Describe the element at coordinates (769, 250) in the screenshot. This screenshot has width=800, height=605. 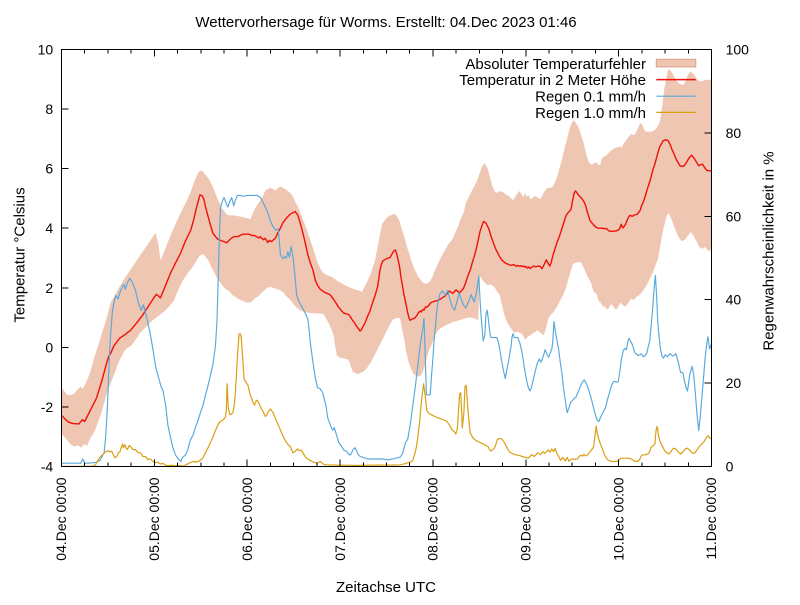
I see `svg-text: Regenwahrscheinlichkeit in %` at that location.